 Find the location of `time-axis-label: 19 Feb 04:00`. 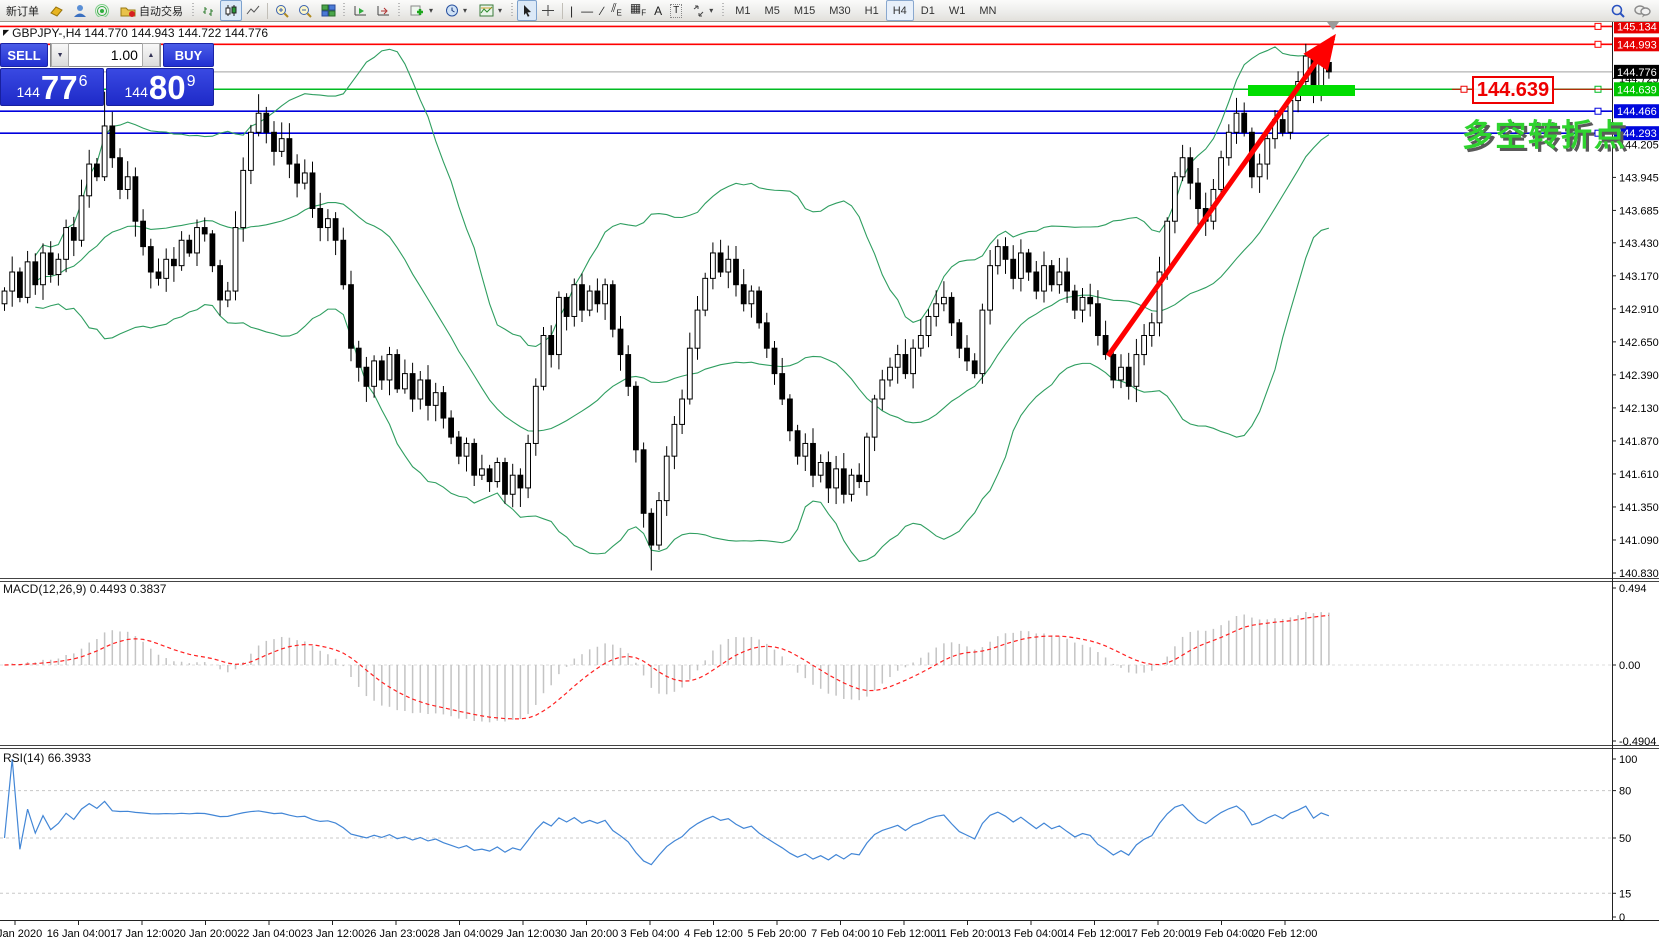

time-axis-label: 19 Feb 04:00 is located at coordinates (1221, 934).